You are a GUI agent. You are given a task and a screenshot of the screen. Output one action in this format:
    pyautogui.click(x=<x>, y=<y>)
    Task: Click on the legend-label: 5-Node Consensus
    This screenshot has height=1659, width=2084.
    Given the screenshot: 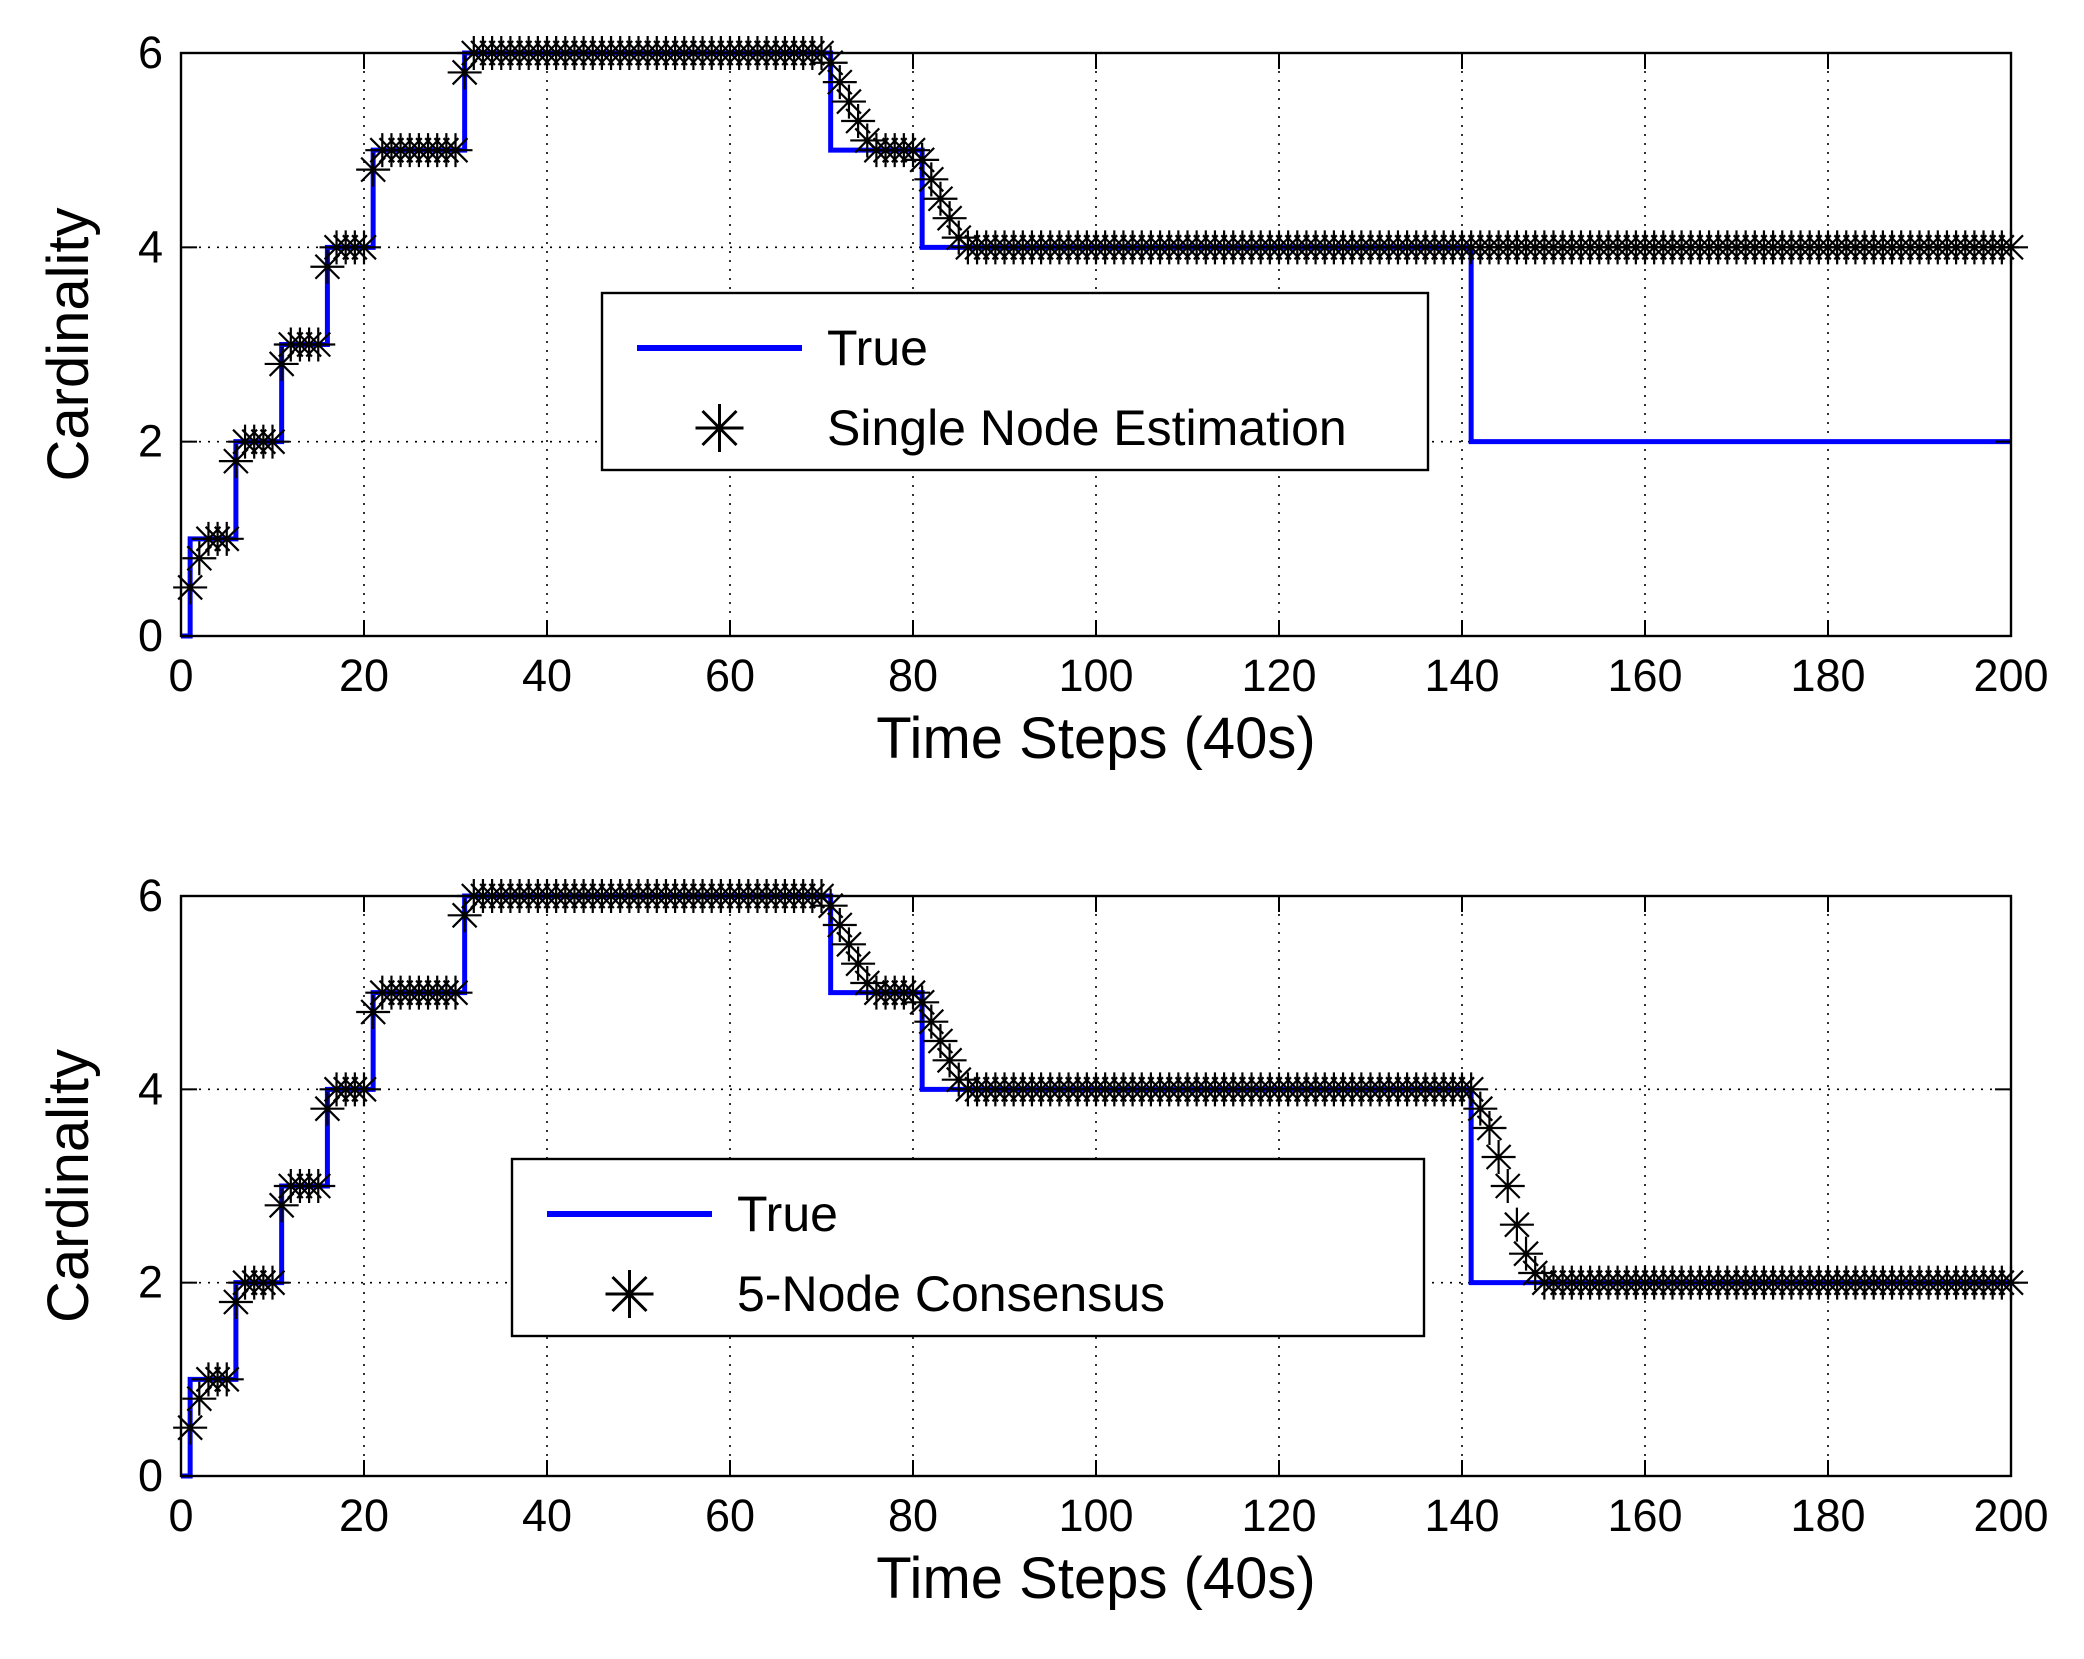 What is the action you would take?
    pyautogui.click(x=951, y=1294)
    